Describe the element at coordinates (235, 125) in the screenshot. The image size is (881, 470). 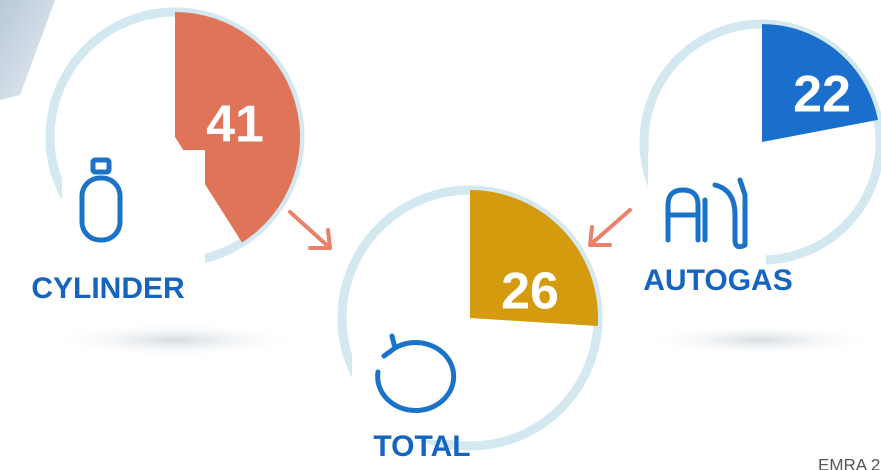
I see `value-label: 41` at that location.